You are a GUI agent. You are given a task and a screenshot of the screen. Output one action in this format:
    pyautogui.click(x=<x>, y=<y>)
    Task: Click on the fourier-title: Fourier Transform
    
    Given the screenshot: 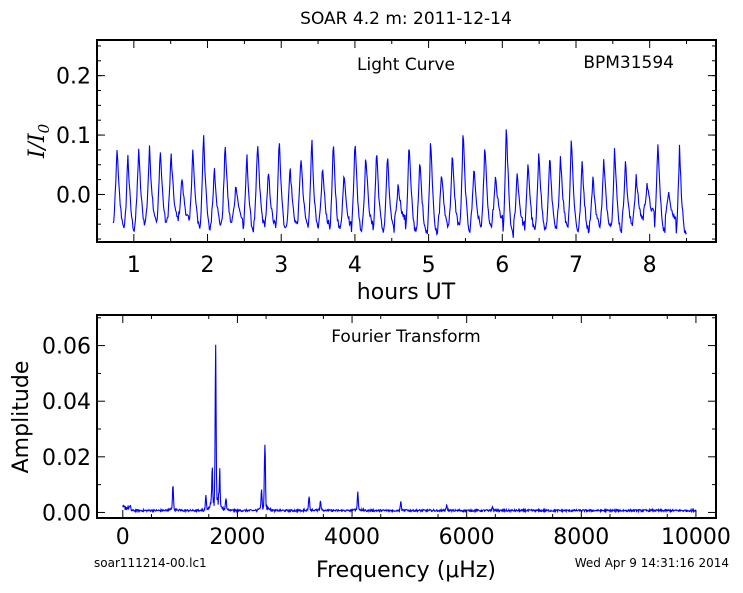 What is the action you would take?
    pyautogui.click(x=405, y=337)
    